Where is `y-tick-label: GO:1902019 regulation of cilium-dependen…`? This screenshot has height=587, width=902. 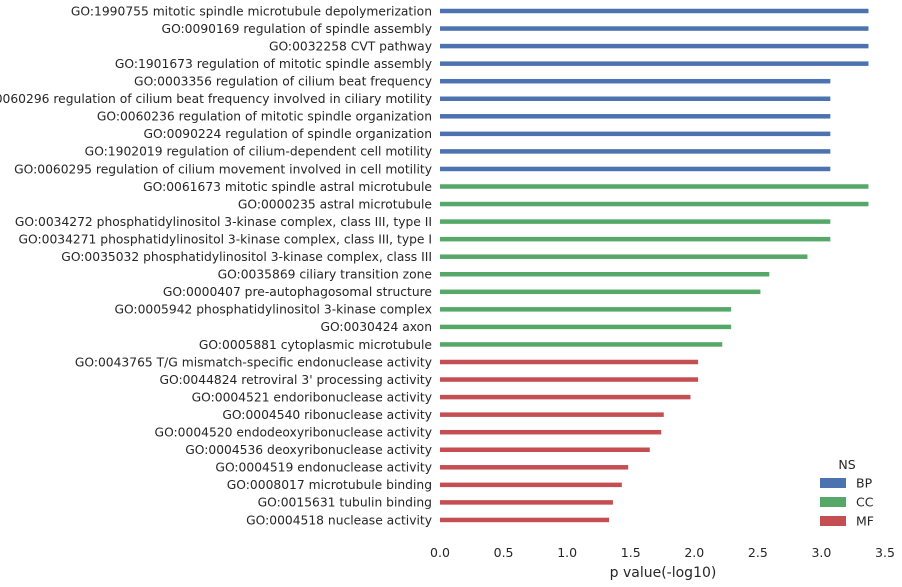 y-tick-label: GO:1902019 regulation of cilium-dependen… is located at coordinates (258, 152).